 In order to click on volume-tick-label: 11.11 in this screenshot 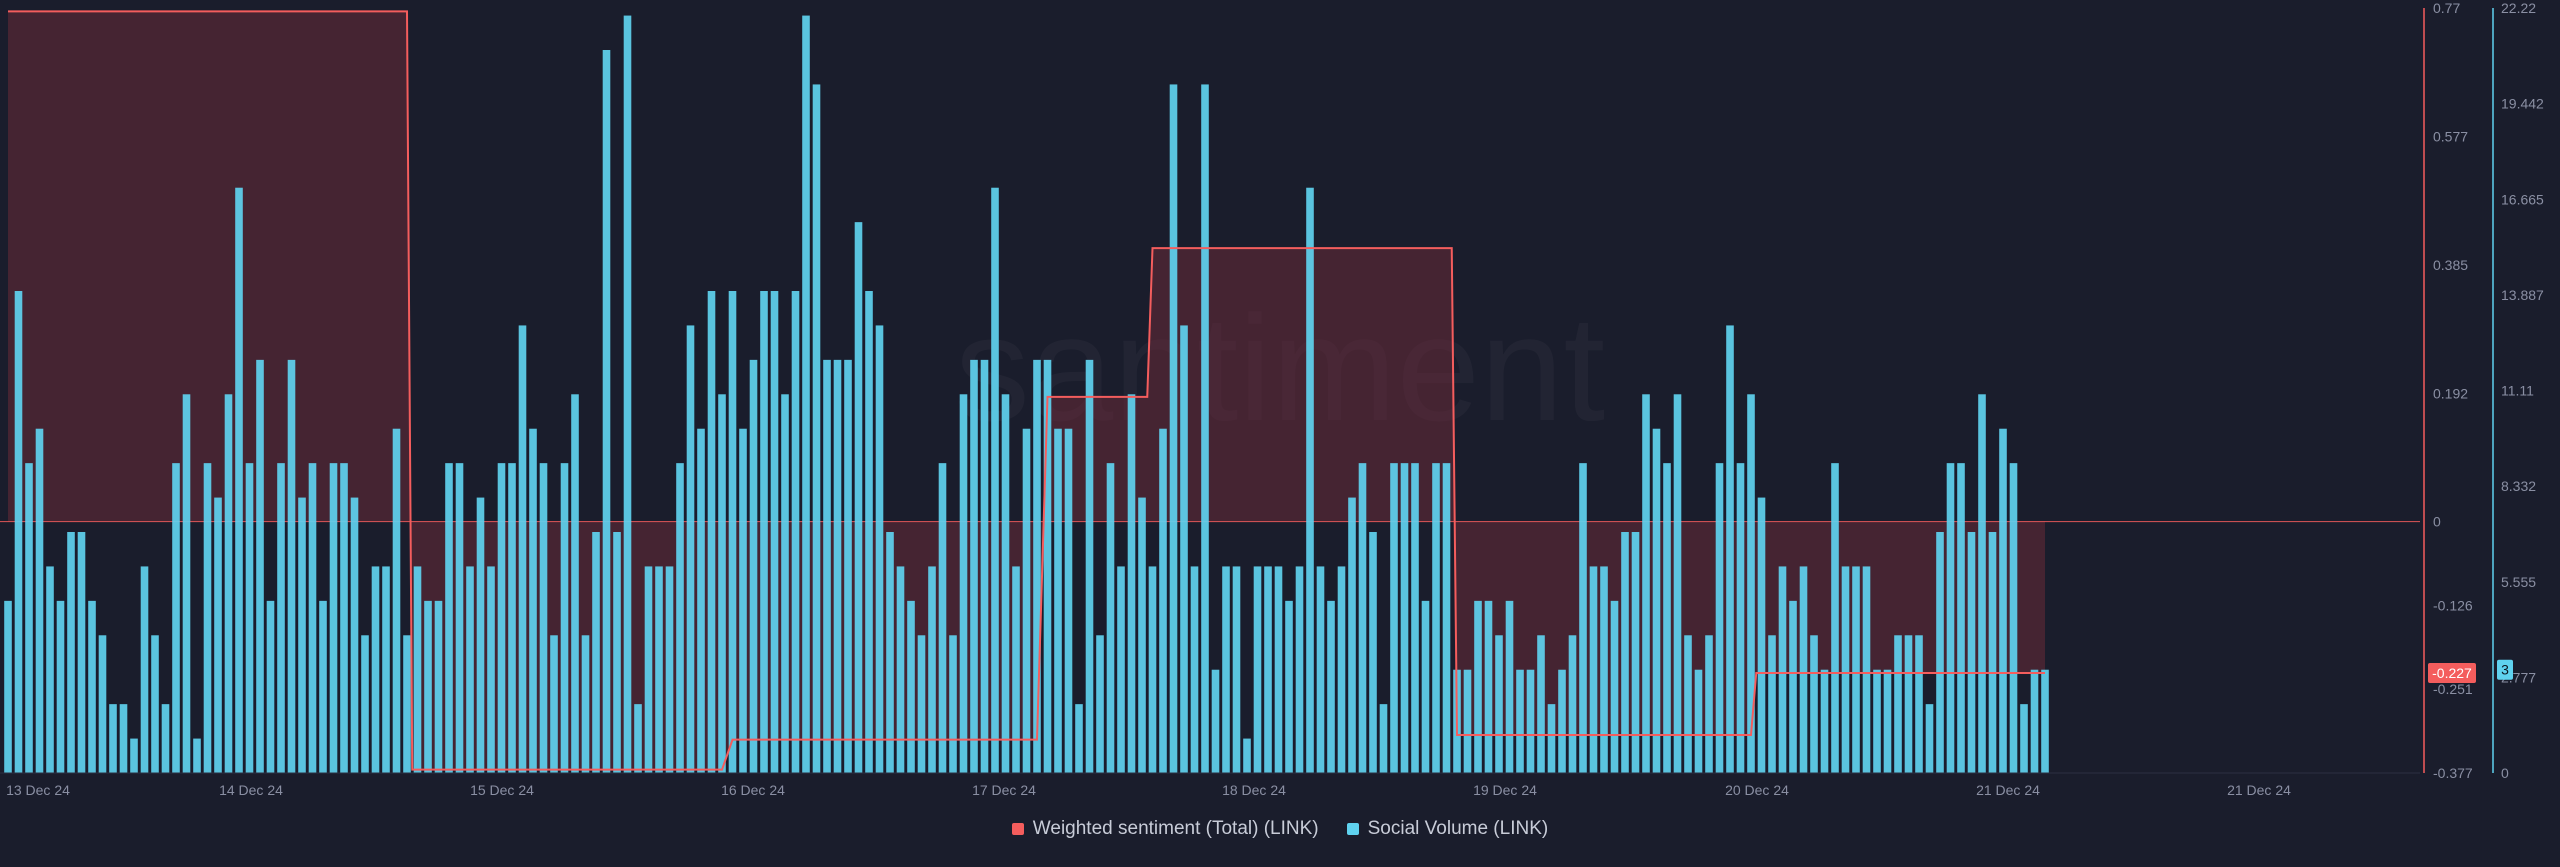, I will do `click(2517, 391)`.